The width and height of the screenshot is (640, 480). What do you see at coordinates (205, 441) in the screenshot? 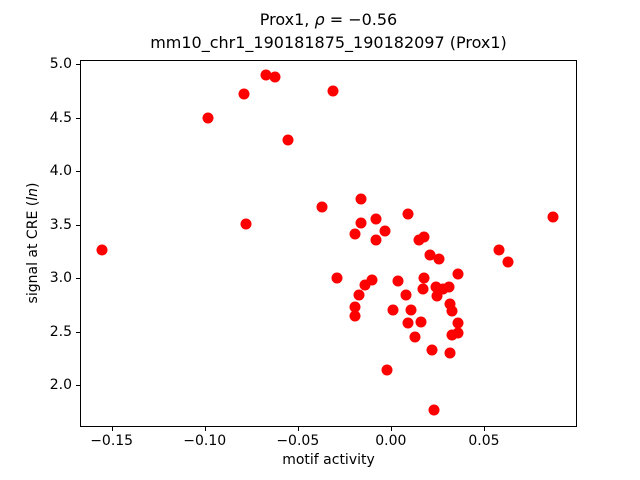
I see `x-tick-label: −0.10` at bounding box center [205, 441].